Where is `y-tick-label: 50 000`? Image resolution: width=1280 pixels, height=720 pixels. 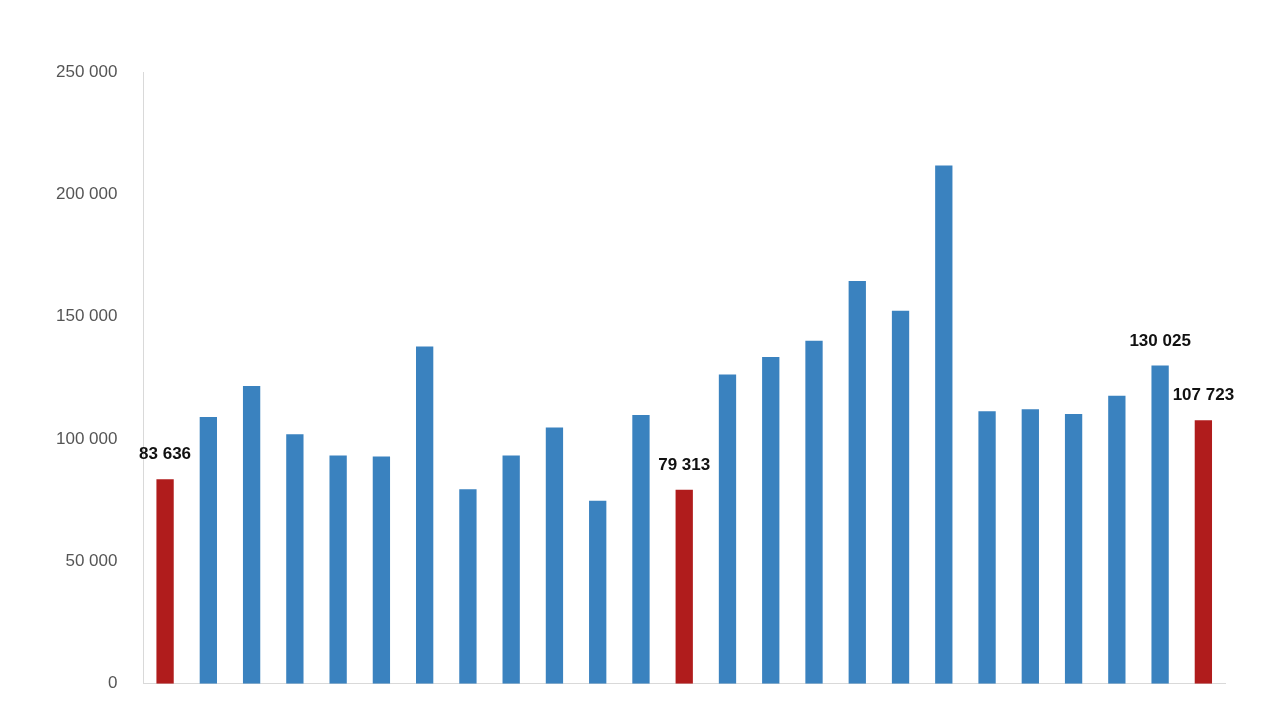
y-tick-label: 50 000 is located at coordinates (91, 561).